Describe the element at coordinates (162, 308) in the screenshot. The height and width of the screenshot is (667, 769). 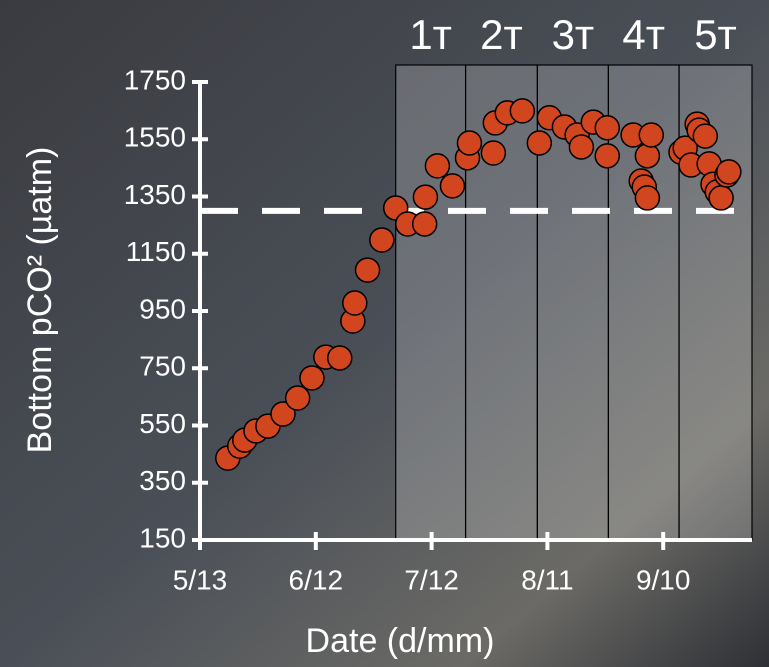
I see `y-tick-label: 950` at that location.